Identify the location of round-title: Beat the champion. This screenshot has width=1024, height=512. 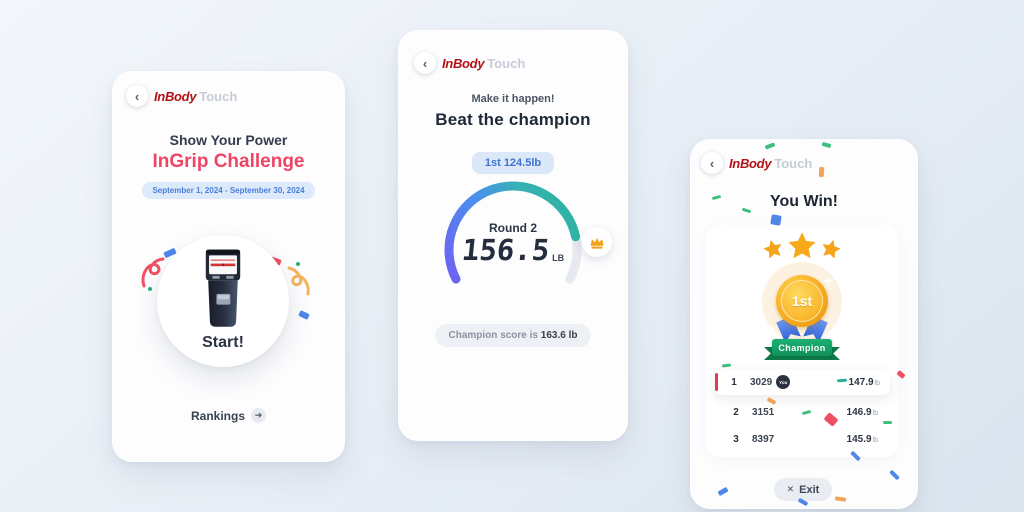
(513, 119).